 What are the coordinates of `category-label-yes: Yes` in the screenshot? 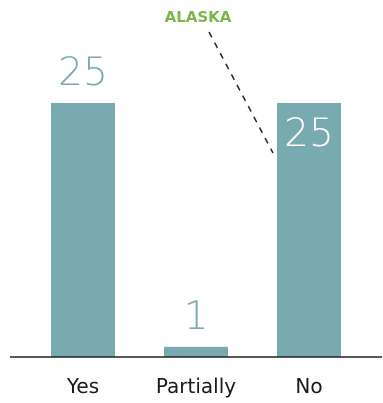 It's located at (82, 386).